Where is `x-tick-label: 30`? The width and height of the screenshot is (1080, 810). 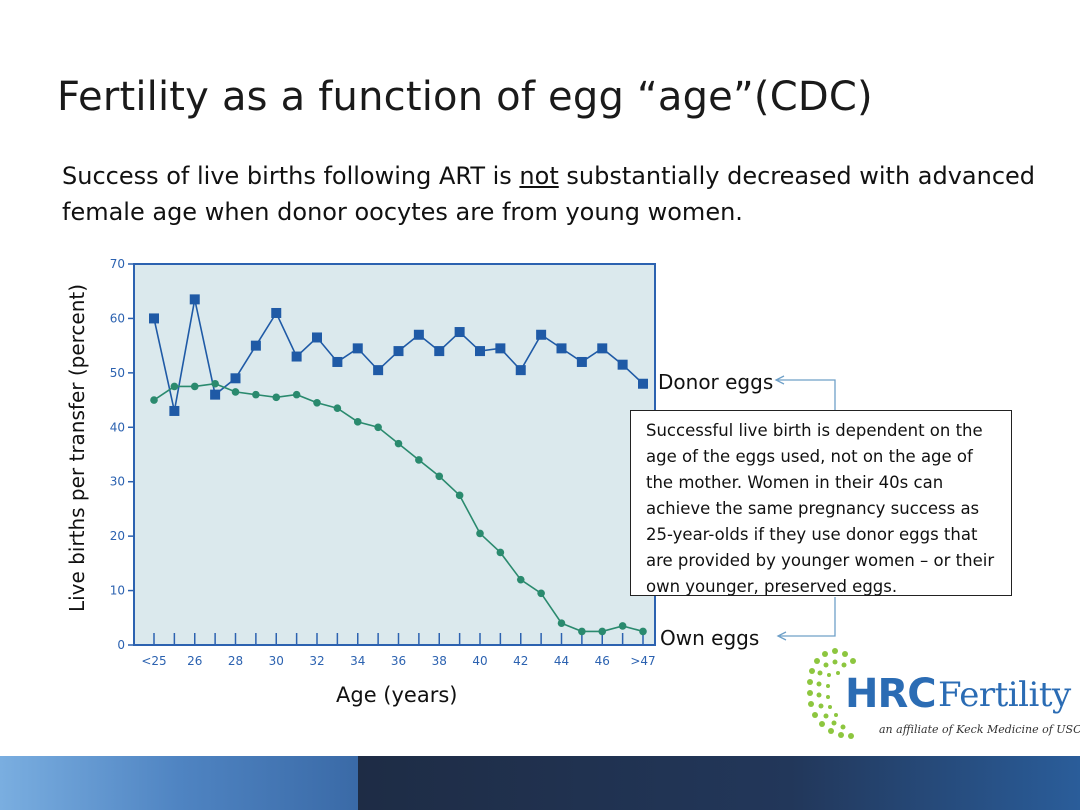 x-tick-label: 30 is located at coordinates (276, 661).